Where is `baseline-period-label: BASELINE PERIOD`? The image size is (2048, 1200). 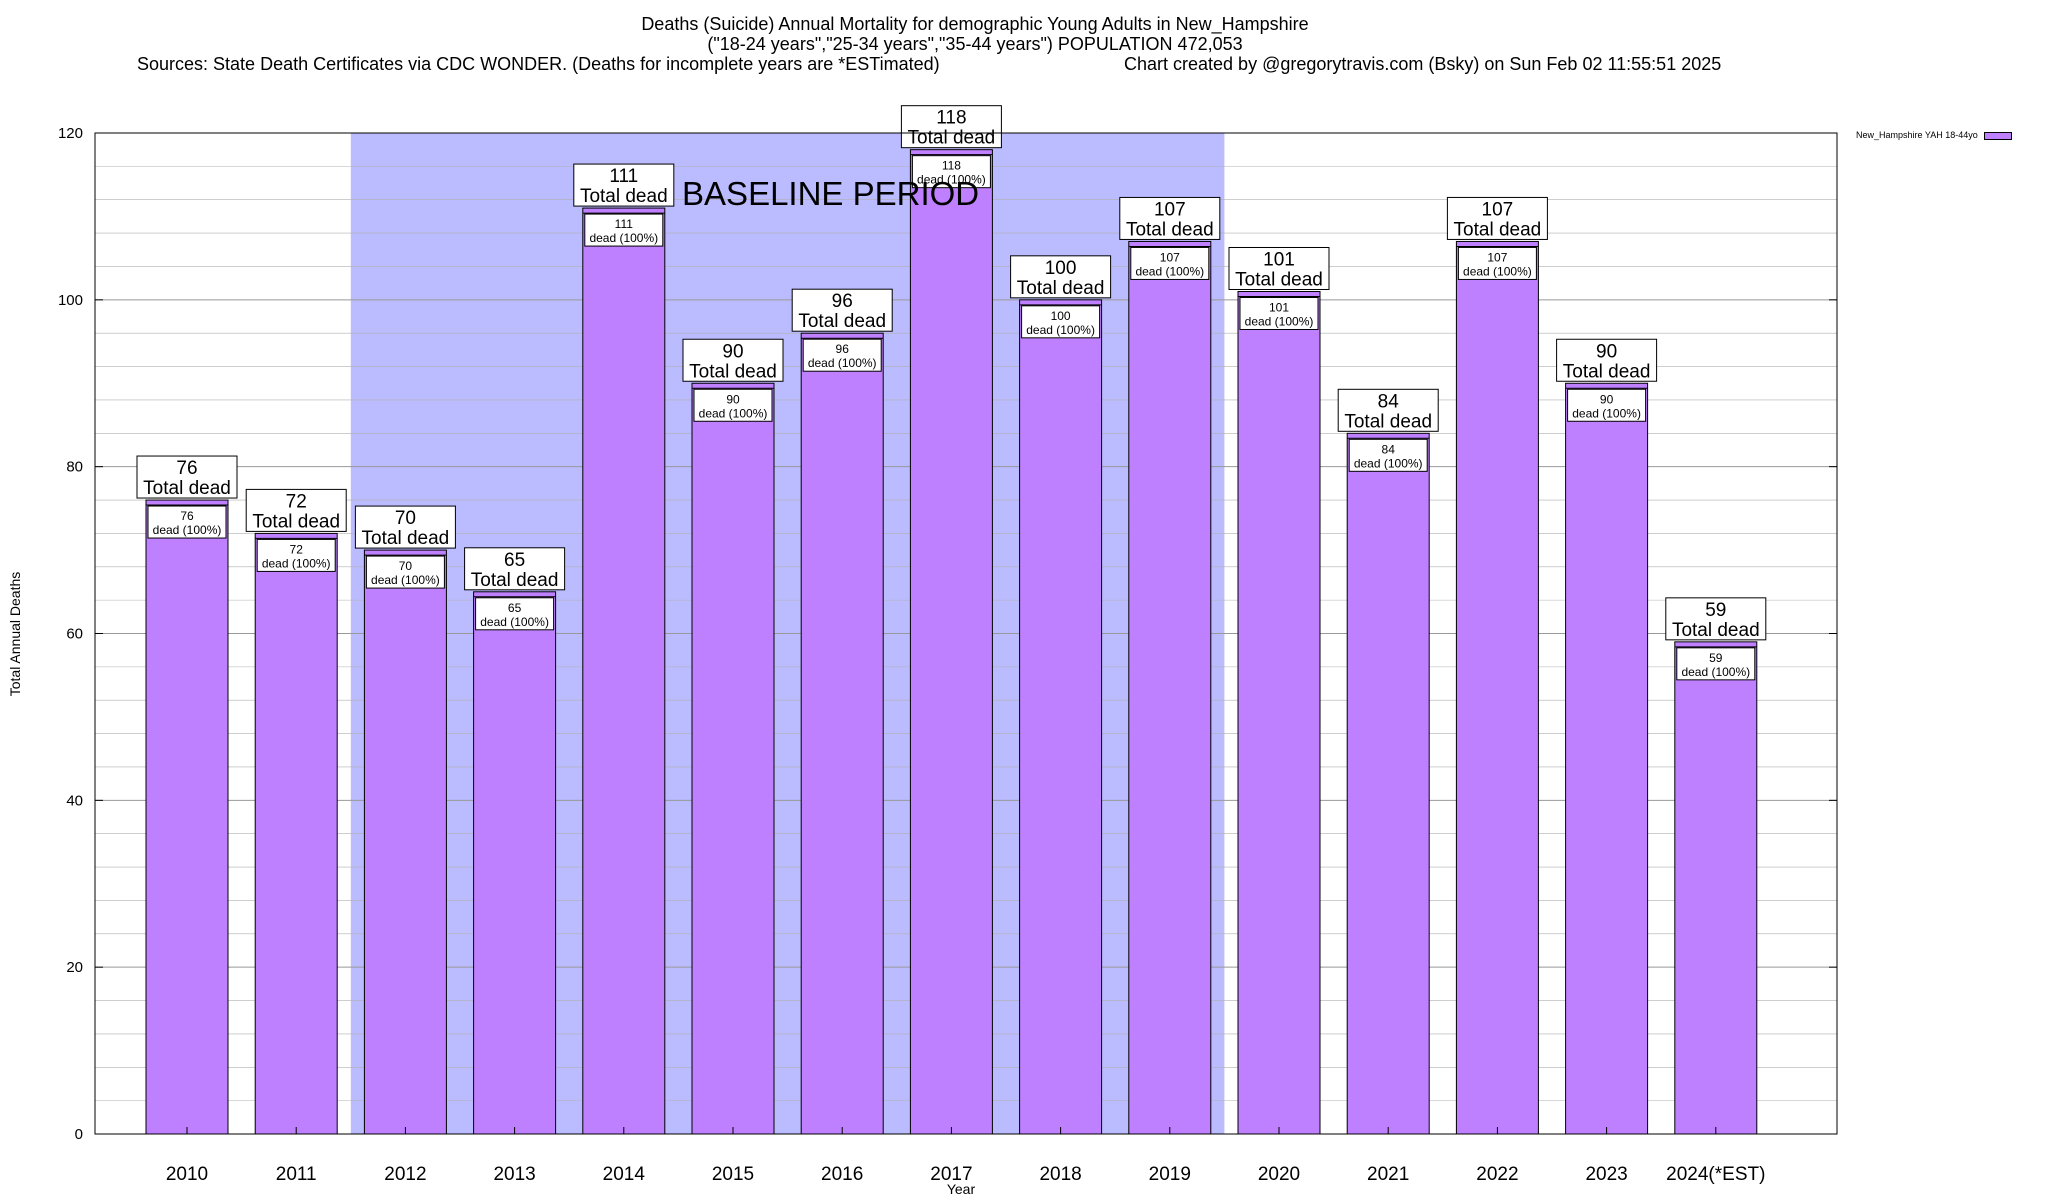 baseline-period-label: BASELINE PERIOD is located at coordinates (830, 193).